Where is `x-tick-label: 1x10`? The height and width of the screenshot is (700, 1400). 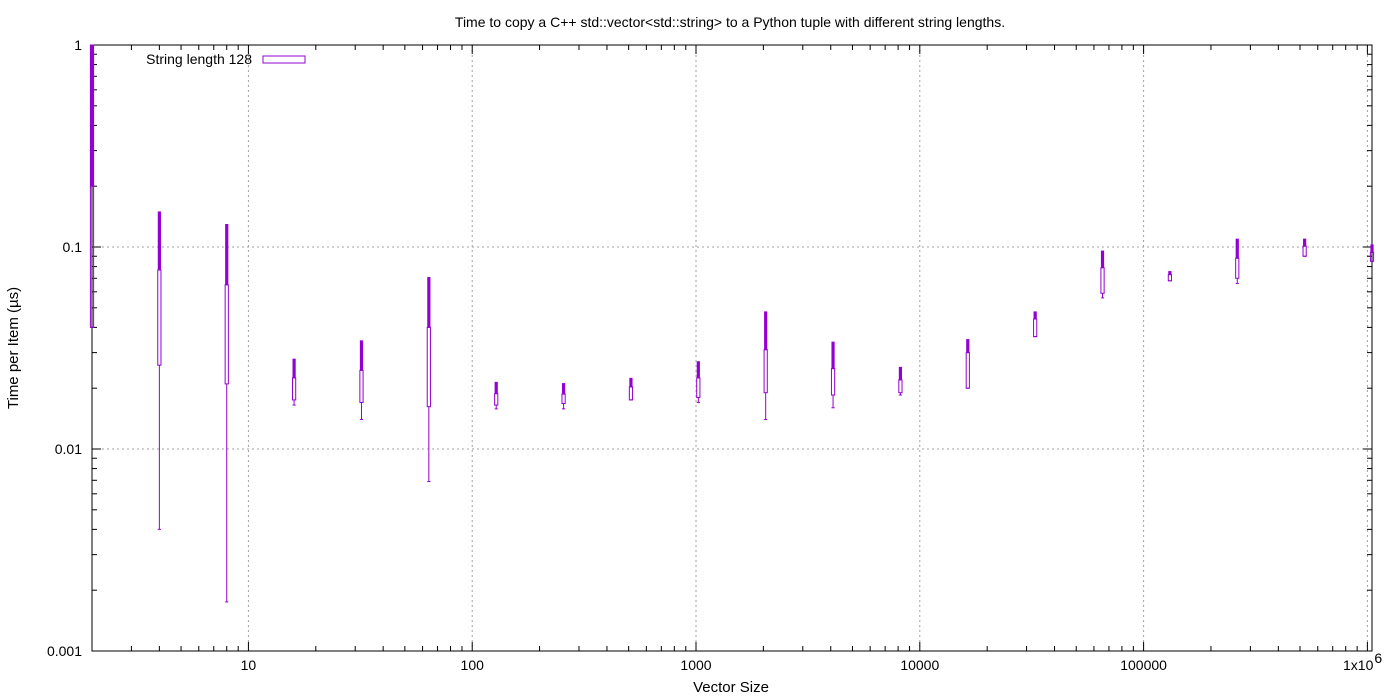 x-tick-label: 1x10 is located at coordinates (1358, 665).